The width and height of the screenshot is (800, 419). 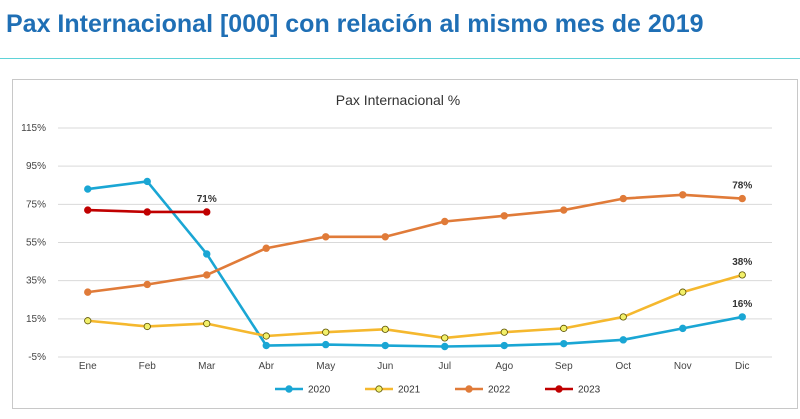 I want to click on y-tick-label: 35%, so click(x=36, y=281).